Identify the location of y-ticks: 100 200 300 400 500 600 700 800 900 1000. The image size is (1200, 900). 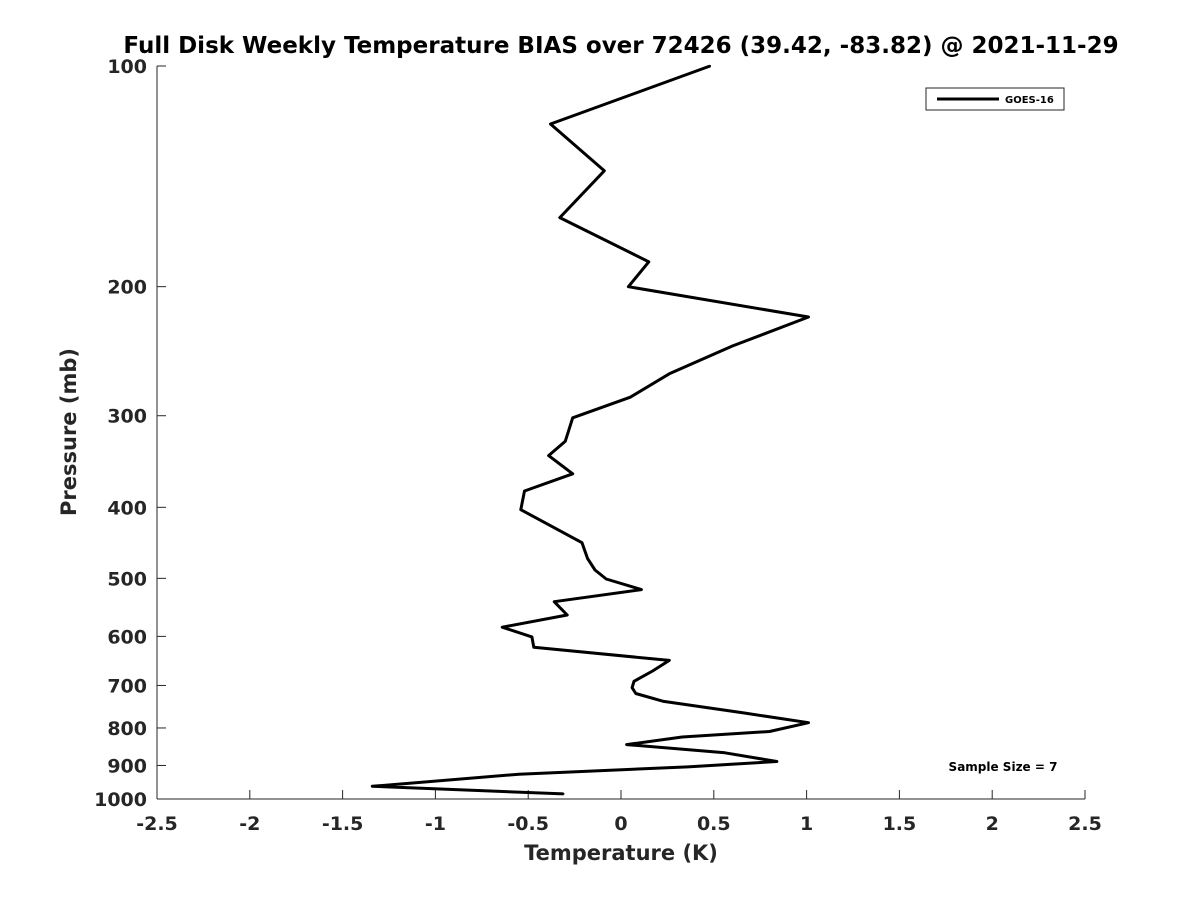
(130, 433).